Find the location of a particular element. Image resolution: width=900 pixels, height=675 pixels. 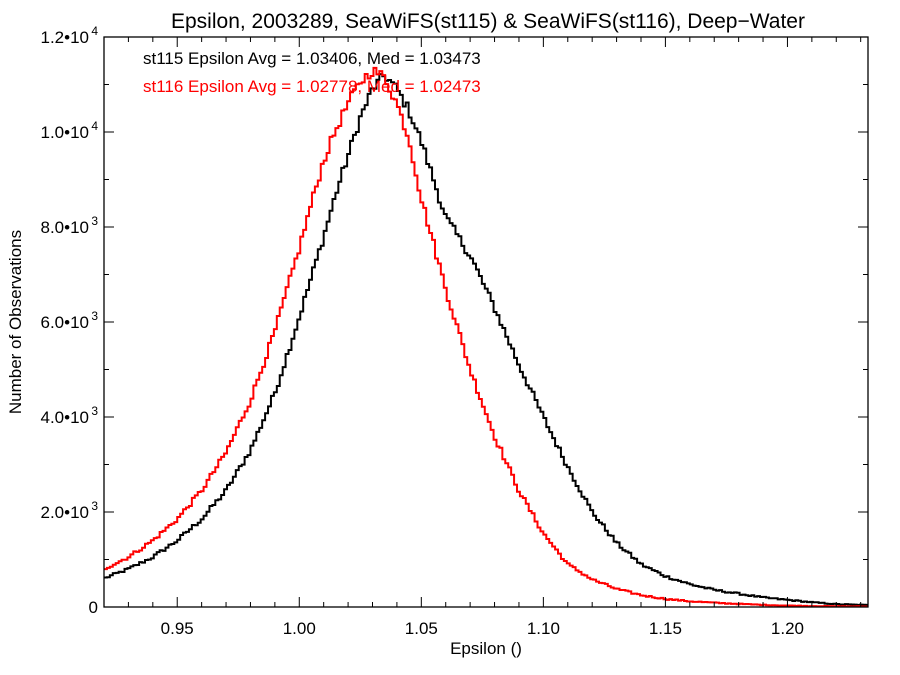

y-tick-label: 1.0•10 is located at coordinates (65, 132).